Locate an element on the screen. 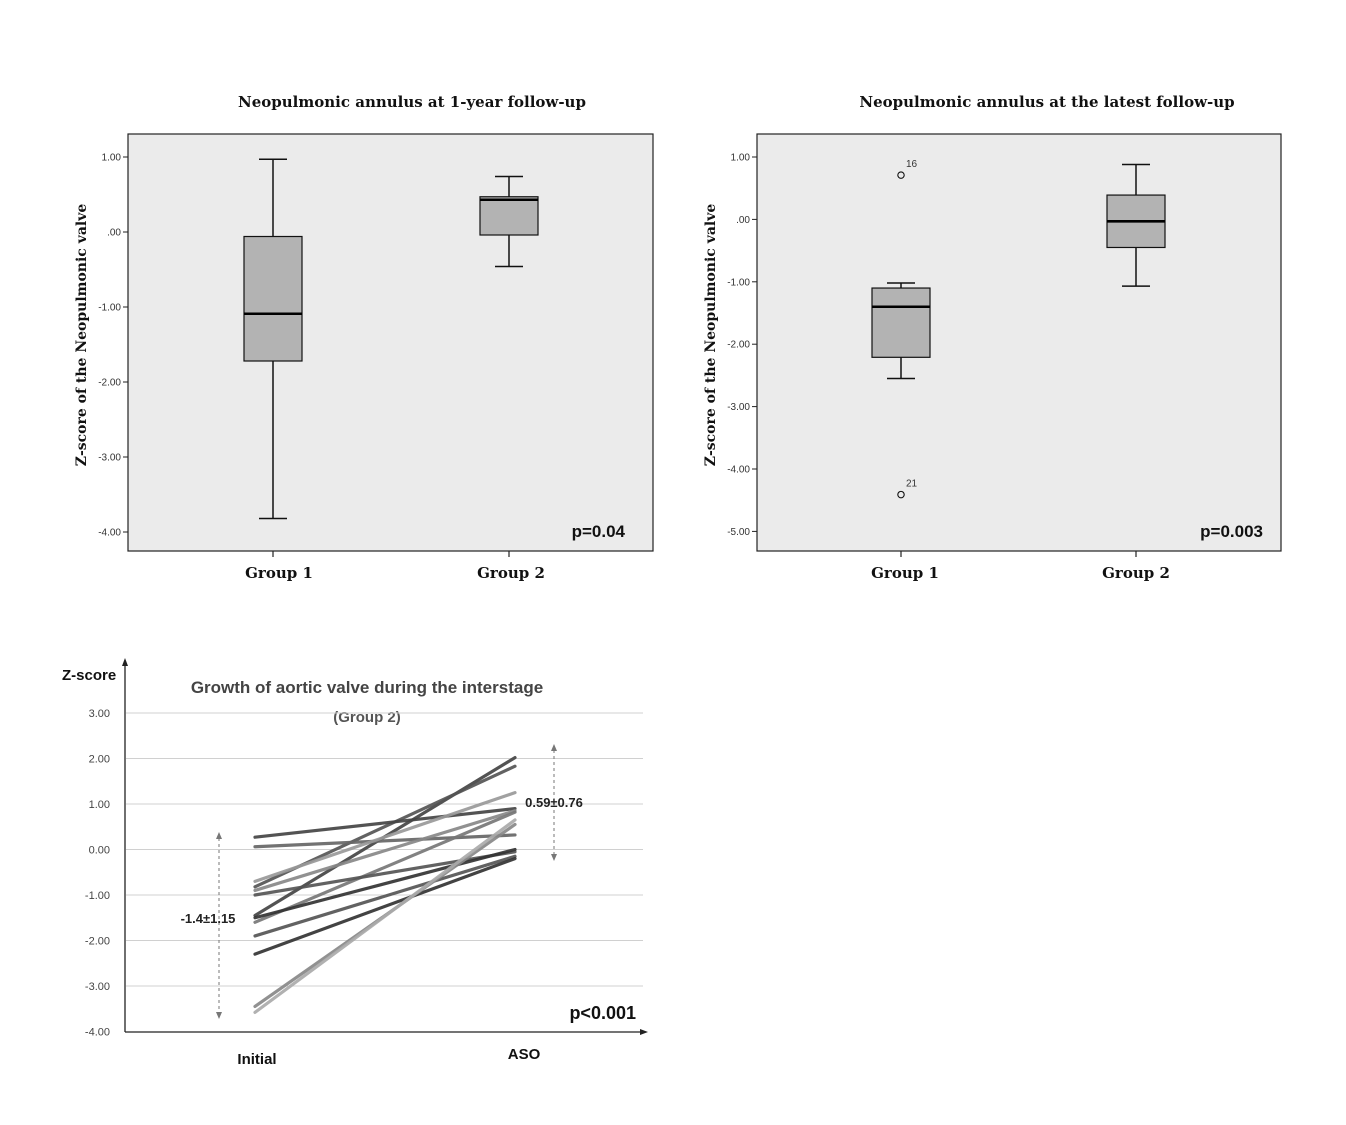 This screenshot has height=1125, width=1346. series-lines is located at coordinates (385, 884).